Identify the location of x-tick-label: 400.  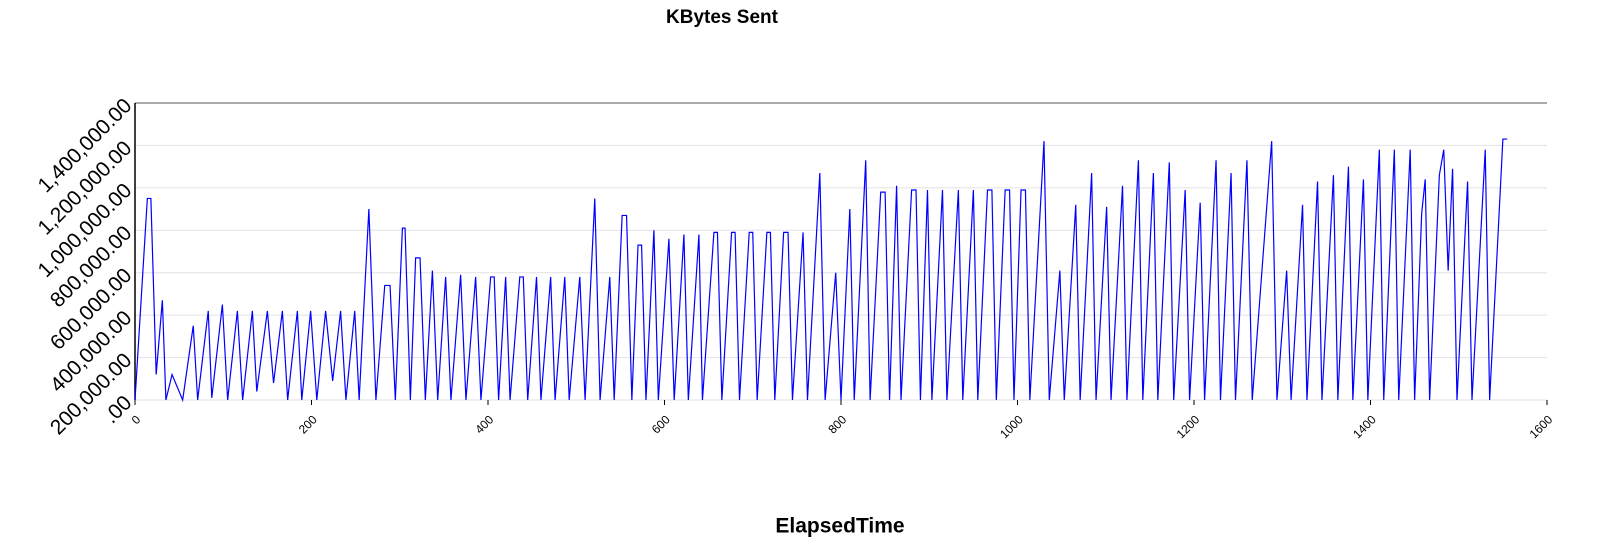
(484, 424).